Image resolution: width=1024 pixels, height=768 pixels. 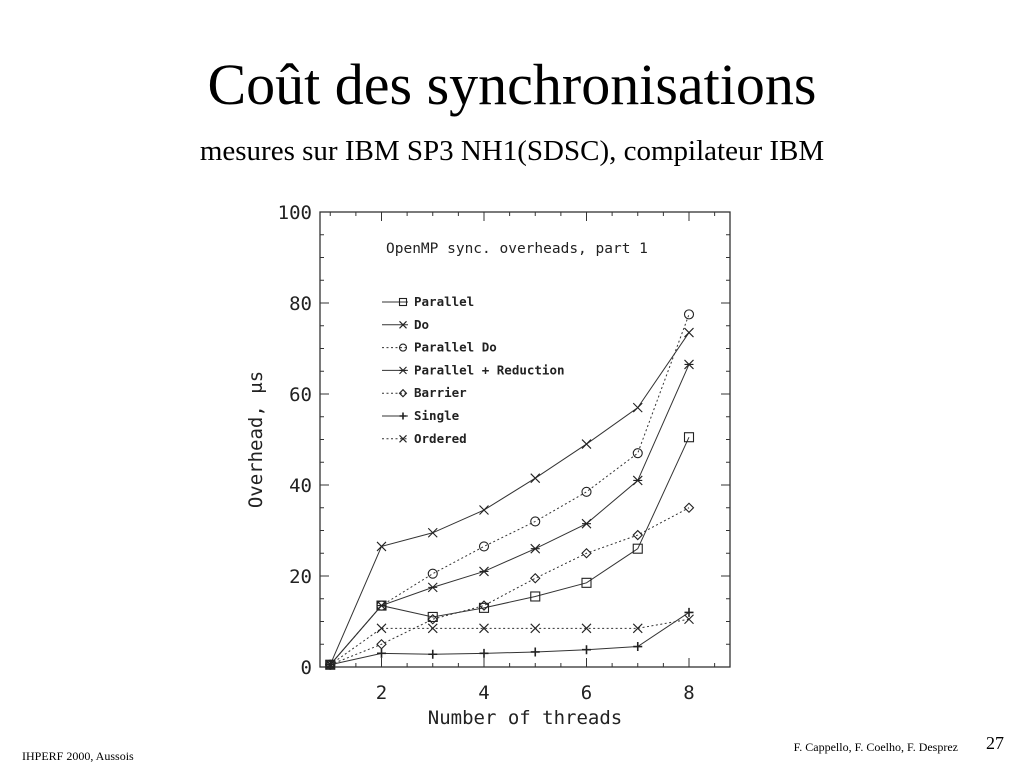 What do you see at coordinates (381, 693) in the screenshot?
I see `x-tick-label: 2` at bounding box center [381, 693].